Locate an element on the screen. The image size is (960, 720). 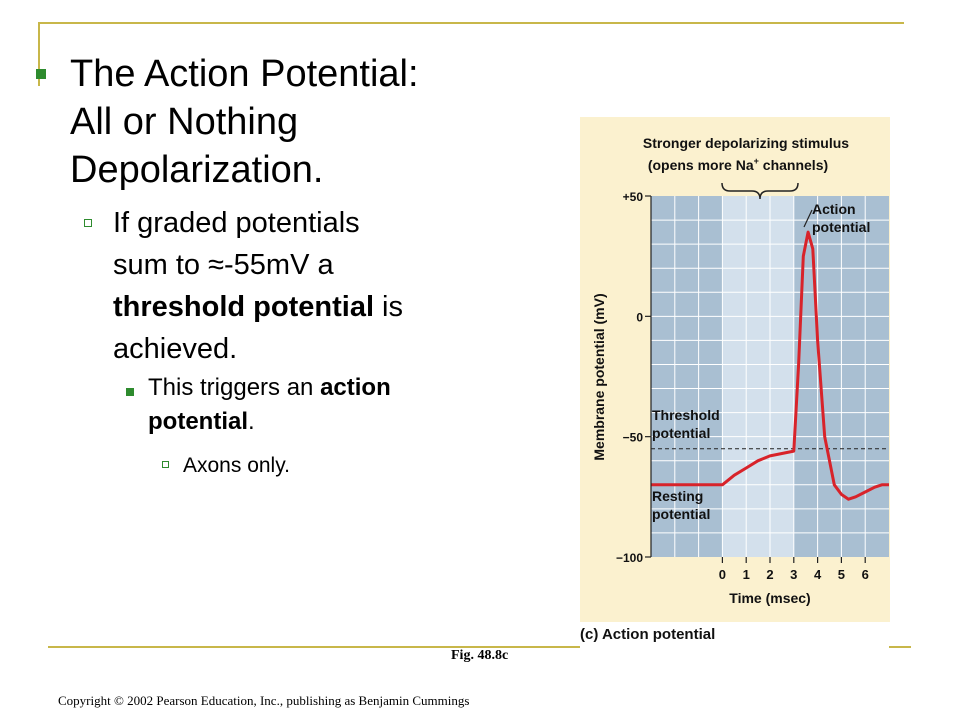
bullet-axons-only: Axons only. is located at coordinates (236, 465).